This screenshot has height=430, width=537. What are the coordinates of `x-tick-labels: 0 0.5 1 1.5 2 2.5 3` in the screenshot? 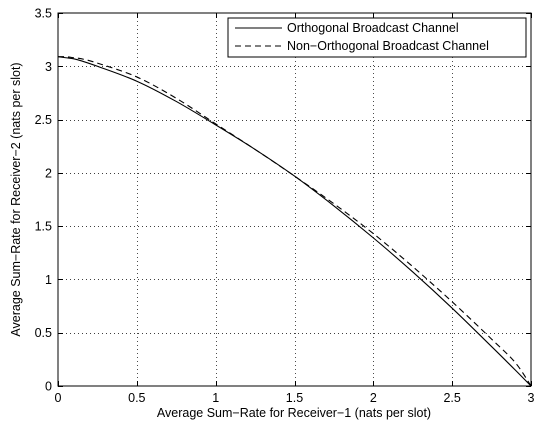 It's located at (295, 398).